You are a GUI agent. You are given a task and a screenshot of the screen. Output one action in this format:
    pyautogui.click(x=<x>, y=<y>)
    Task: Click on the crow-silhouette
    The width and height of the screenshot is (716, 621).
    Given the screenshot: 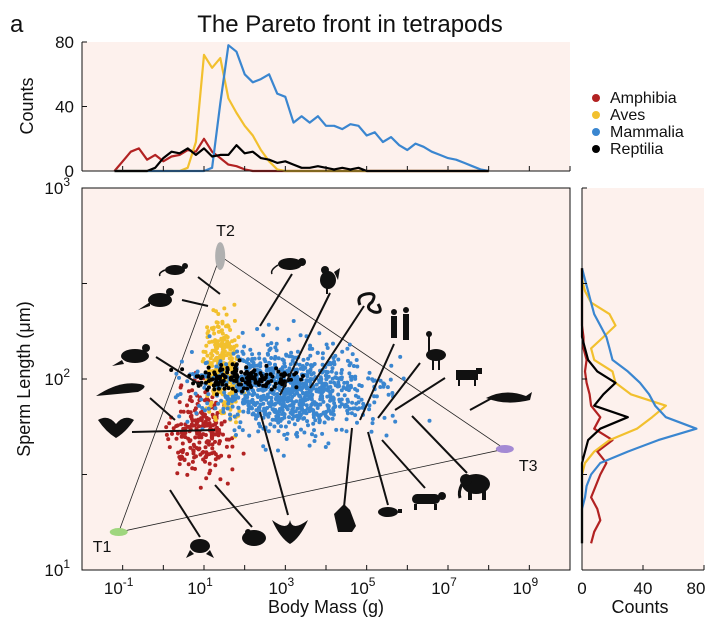 What is the action you would take?
    pyautogui.click(x=131, y=355)
    